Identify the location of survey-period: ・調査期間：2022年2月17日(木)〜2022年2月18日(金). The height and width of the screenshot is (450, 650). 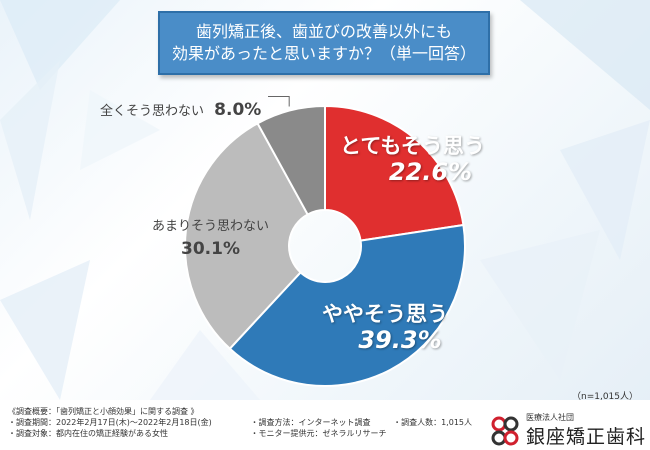
(110, 422).